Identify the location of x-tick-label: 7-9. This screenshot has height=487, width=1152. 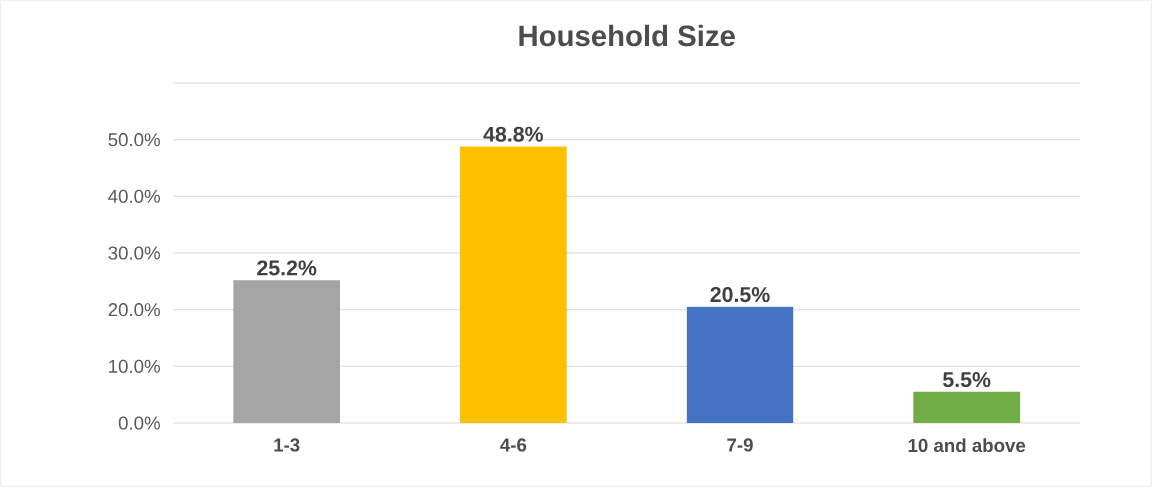
(740, 445).